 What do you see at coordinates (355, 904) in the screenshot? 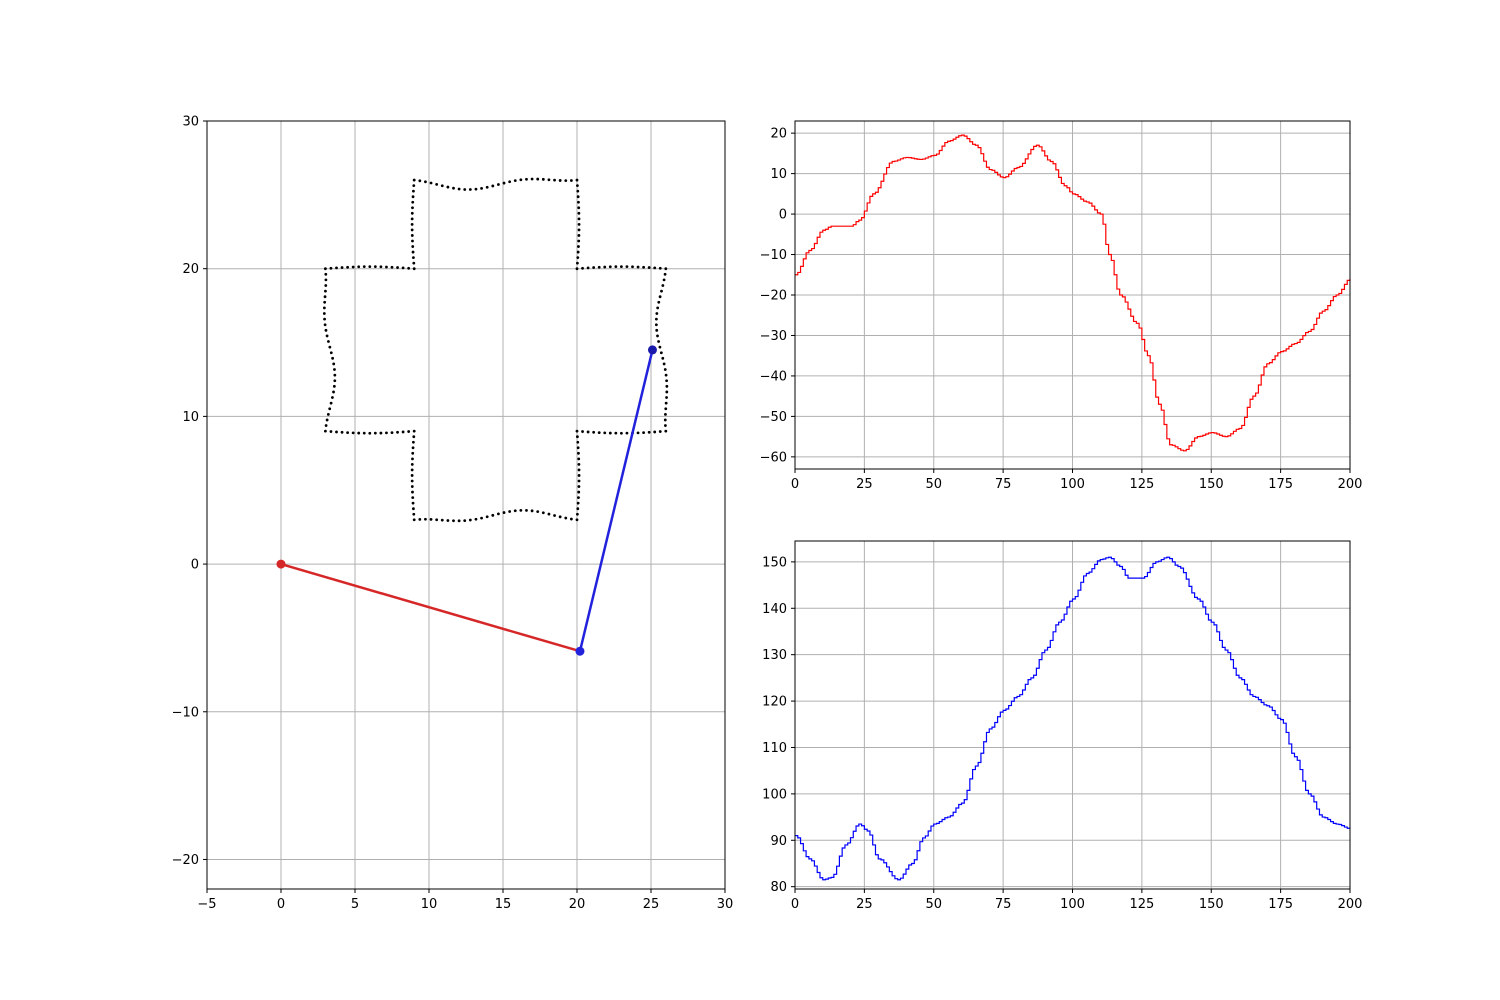
I see `x-tick-label: 5` at bounding box center [355, 904].